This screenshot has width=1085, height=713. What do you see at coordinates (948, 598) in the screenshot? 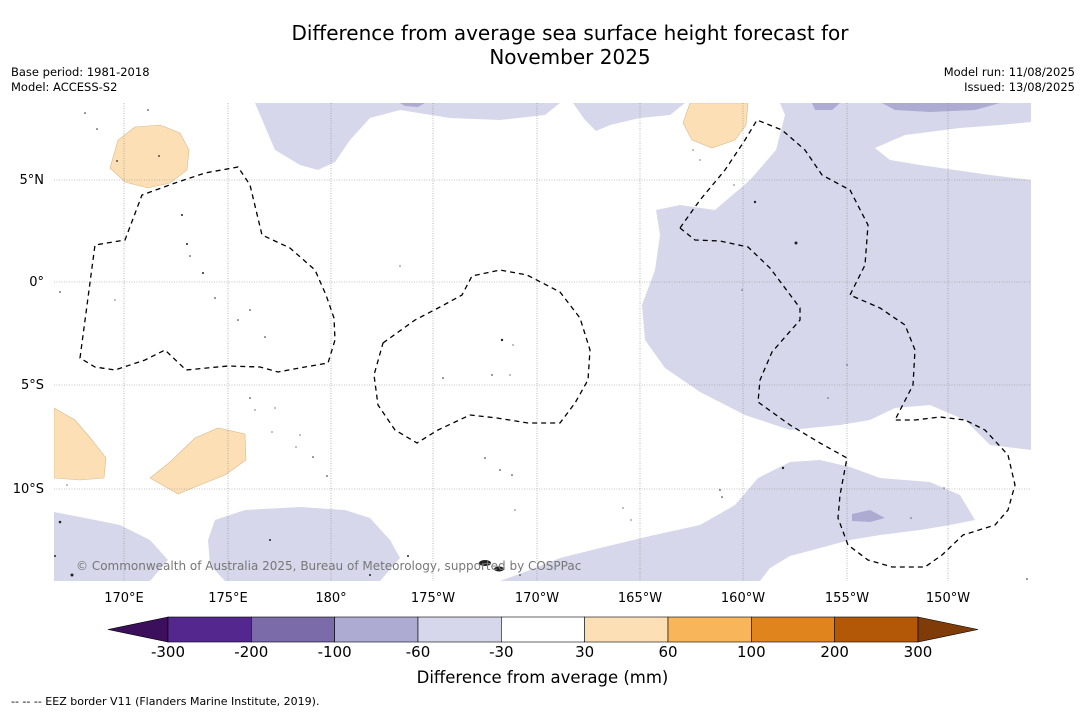
I see `lon-label-150w: 150°W` at bounding box center [948, 598].